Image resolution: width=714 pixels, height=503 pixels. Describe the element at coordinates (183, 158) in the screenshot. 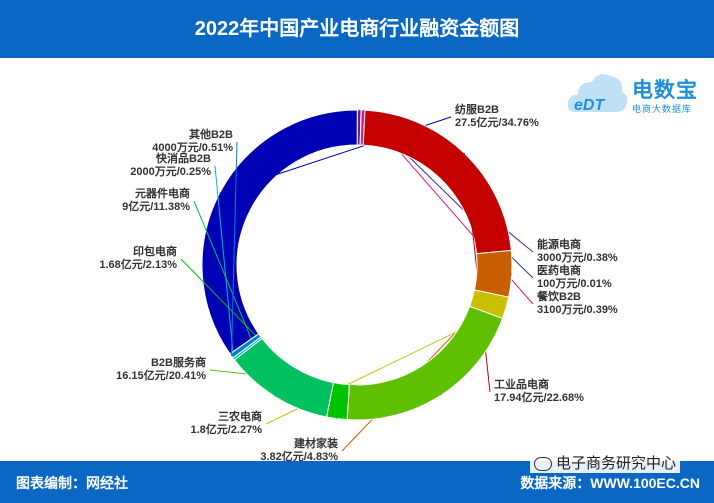

I see `slice-label-10: 快消品B2B` at that location.